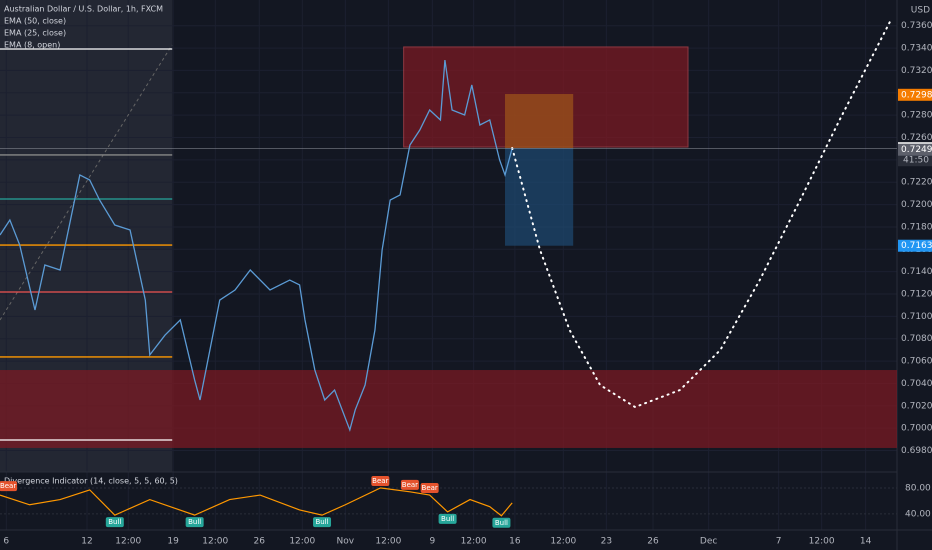  I want to click on x-tick-label: 6, so click(6, 542).